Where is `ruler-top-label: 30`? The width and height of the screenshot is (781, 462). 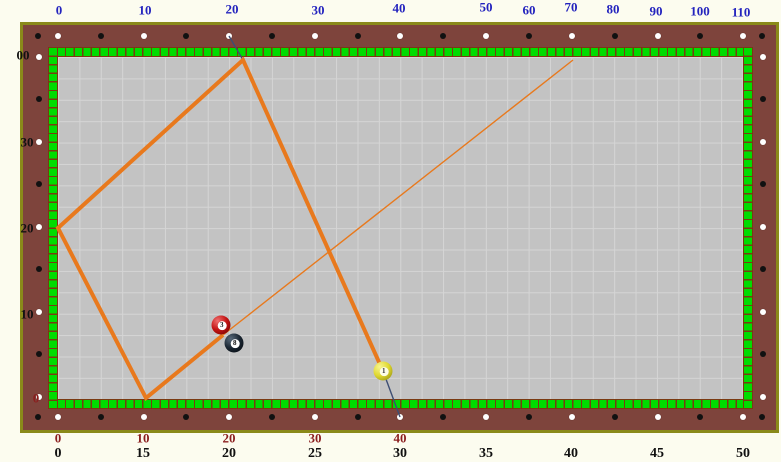 ruler-top-label: 30 is located at coordinates (318, 10).